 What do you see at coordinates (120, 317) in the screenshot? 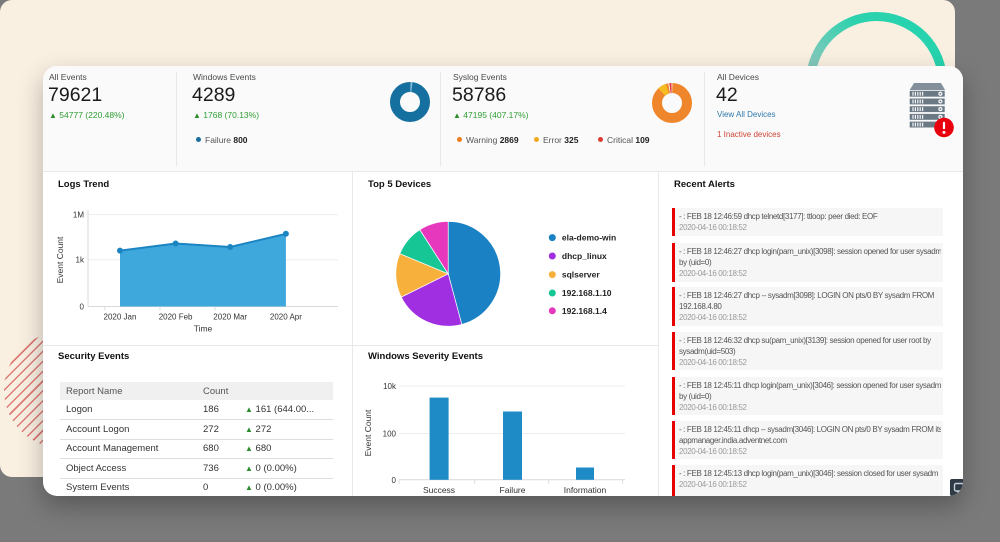
I see `svg-text: 2020 Jan` at bounding box center [120, 317].